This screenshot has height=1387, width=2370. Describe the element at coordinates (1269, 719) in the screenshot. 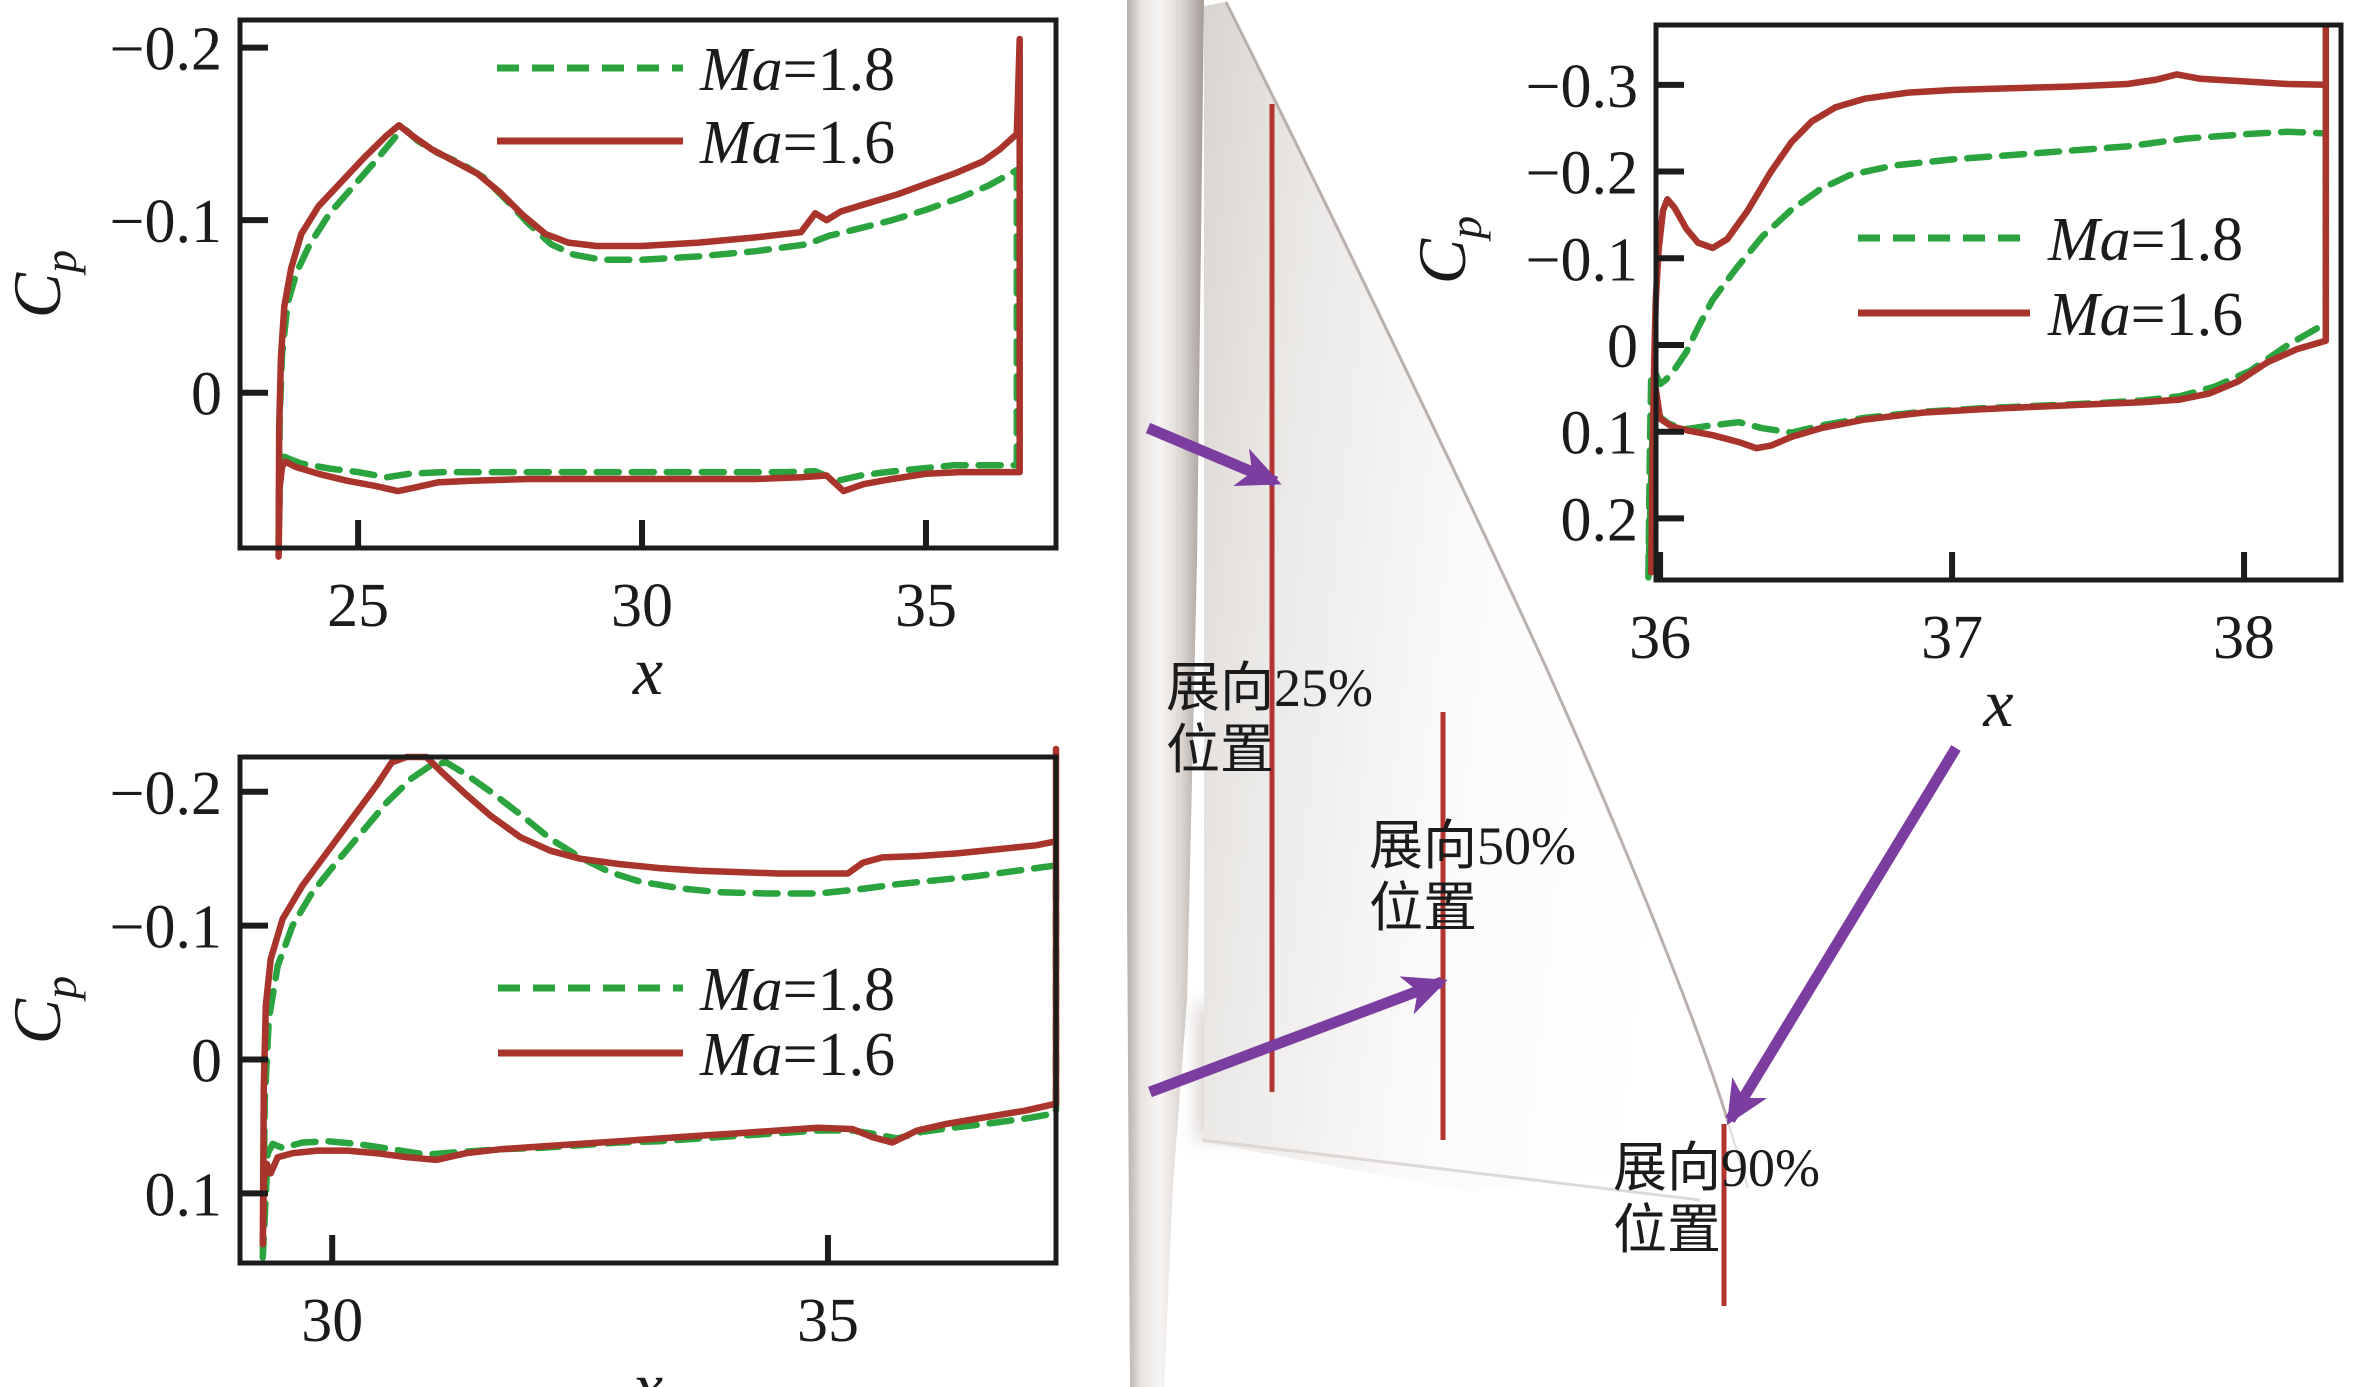

I see `span-label-25: 展向25%位置` at that location.